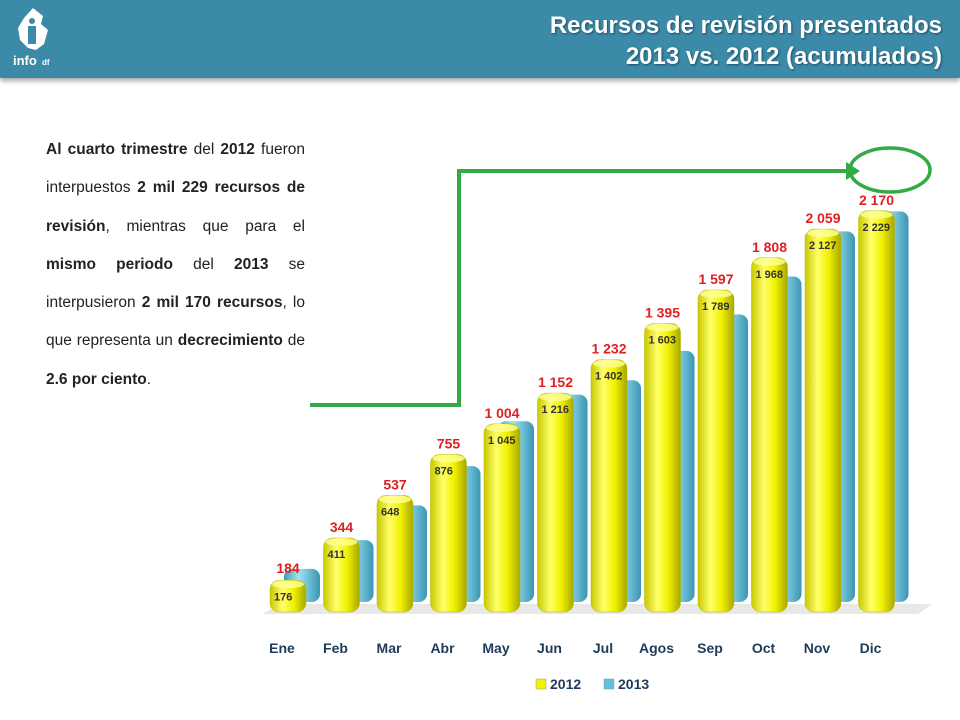 The image size is (960, 720). Describe the element at coordinates (871, 648) in the screenshot. I see `x-tick-Dic: Dic` at that location.